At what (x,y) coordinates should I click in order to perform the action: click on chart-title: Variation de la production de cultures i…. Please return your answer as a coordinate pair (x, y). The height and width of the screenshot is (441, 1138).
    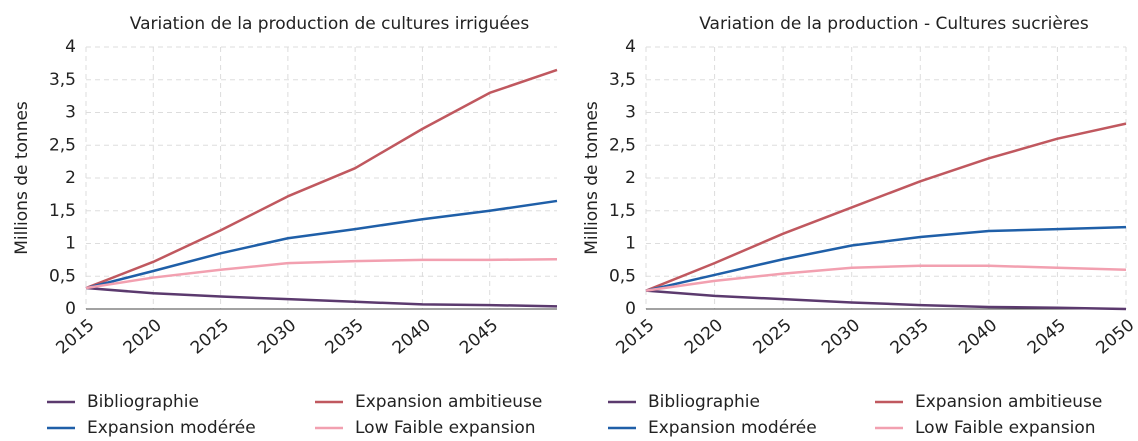
    Looking at the image, I should click on (330, 24).